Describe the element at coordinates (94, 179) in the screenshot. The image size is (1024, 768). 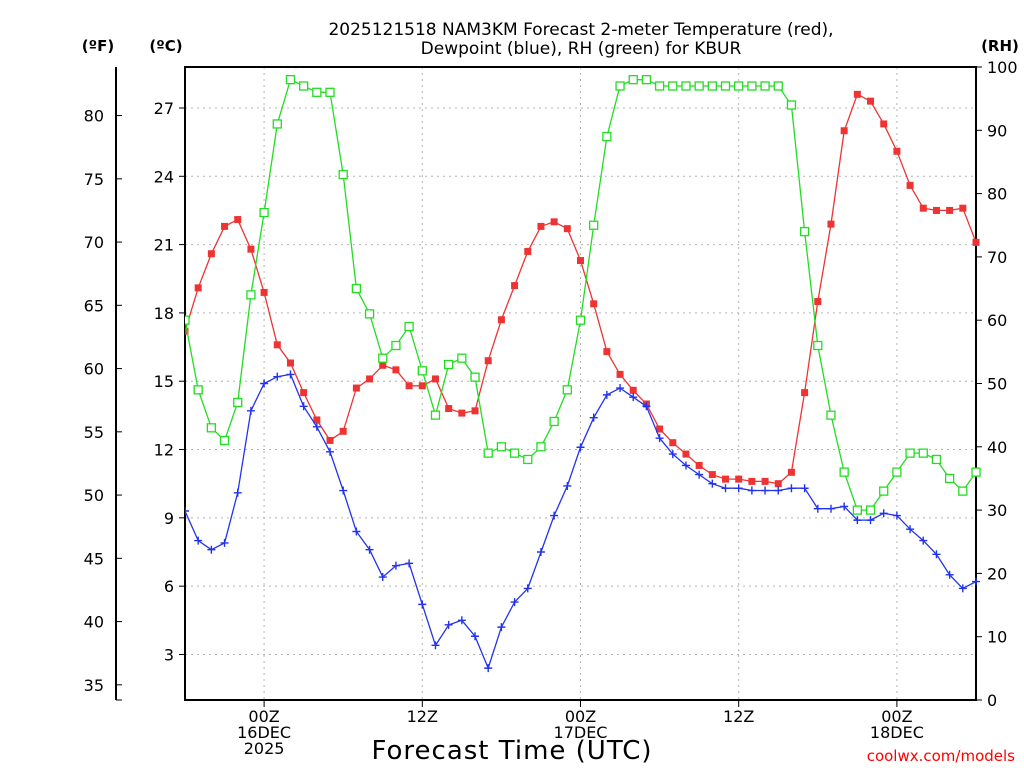
I see `fahrenheit-tick-label: 75` at that location.